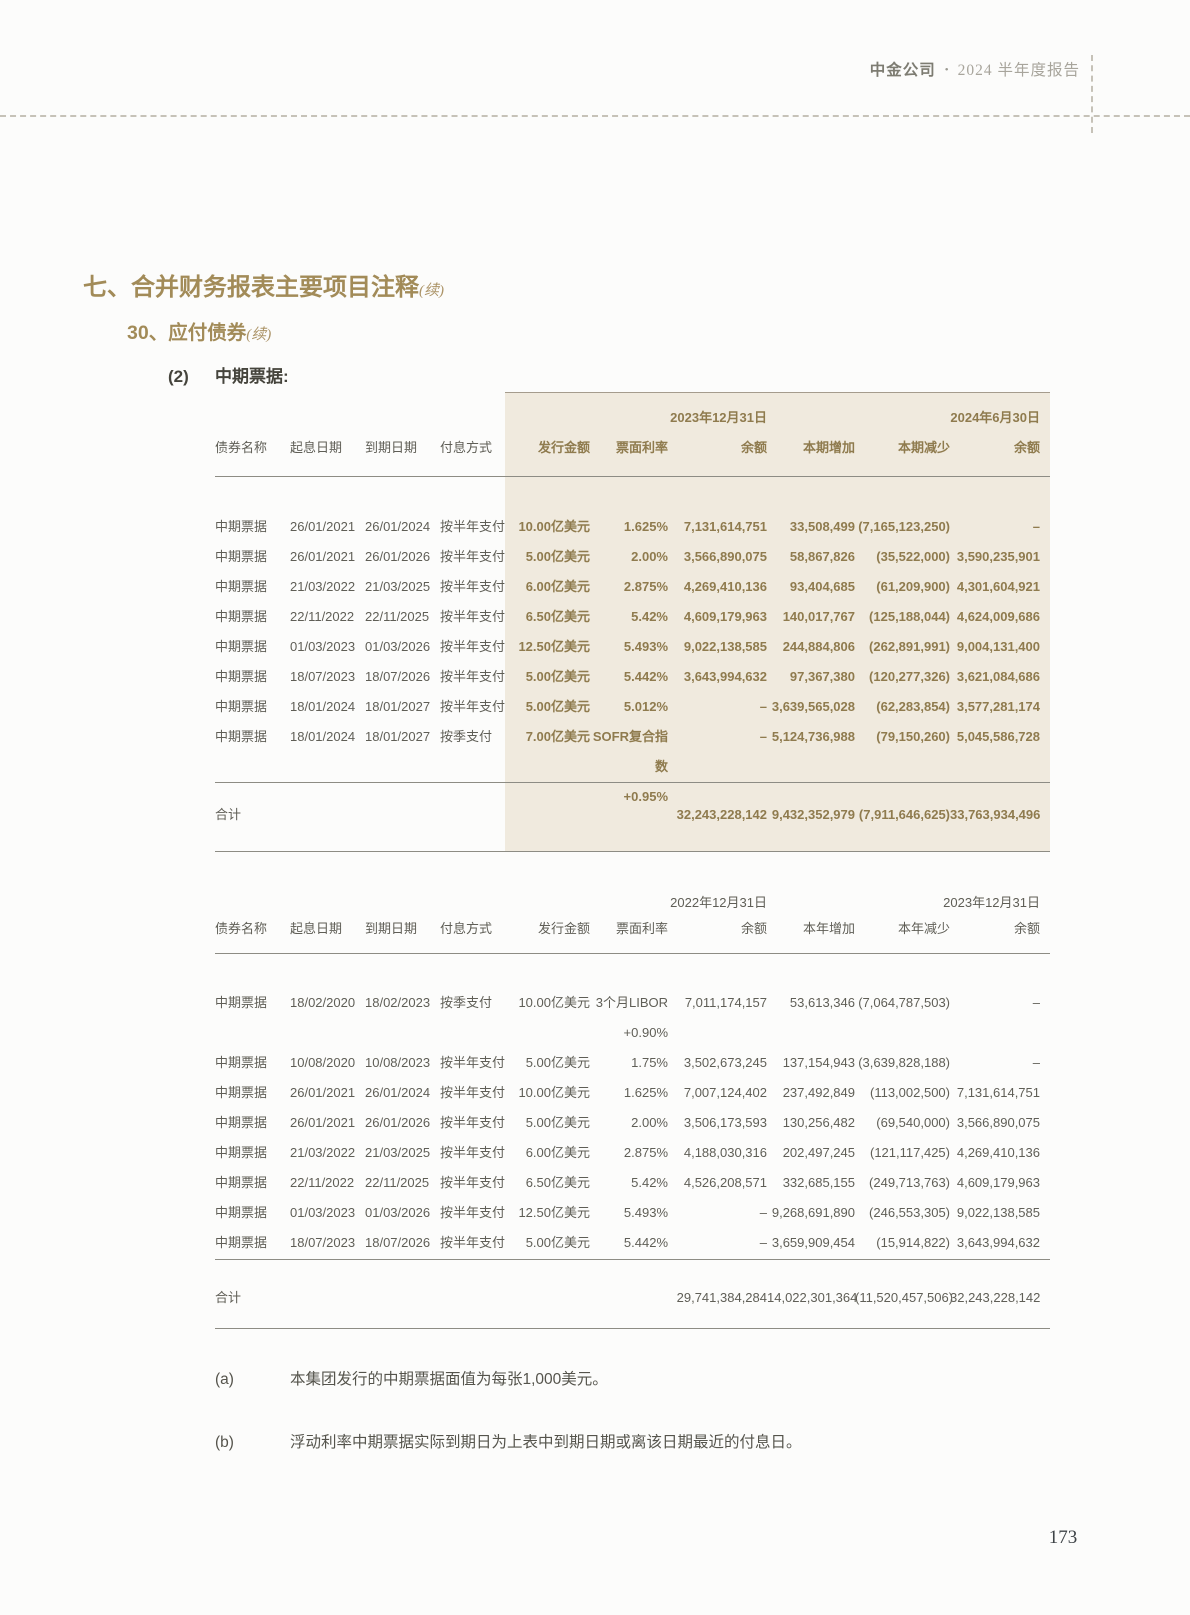 The image size is (1190, 1615). What do you see at coordinates (1018, 70) in the screenshot?
I see `report-title: 2024 半年度报告` at bounding box center [1018, 70].